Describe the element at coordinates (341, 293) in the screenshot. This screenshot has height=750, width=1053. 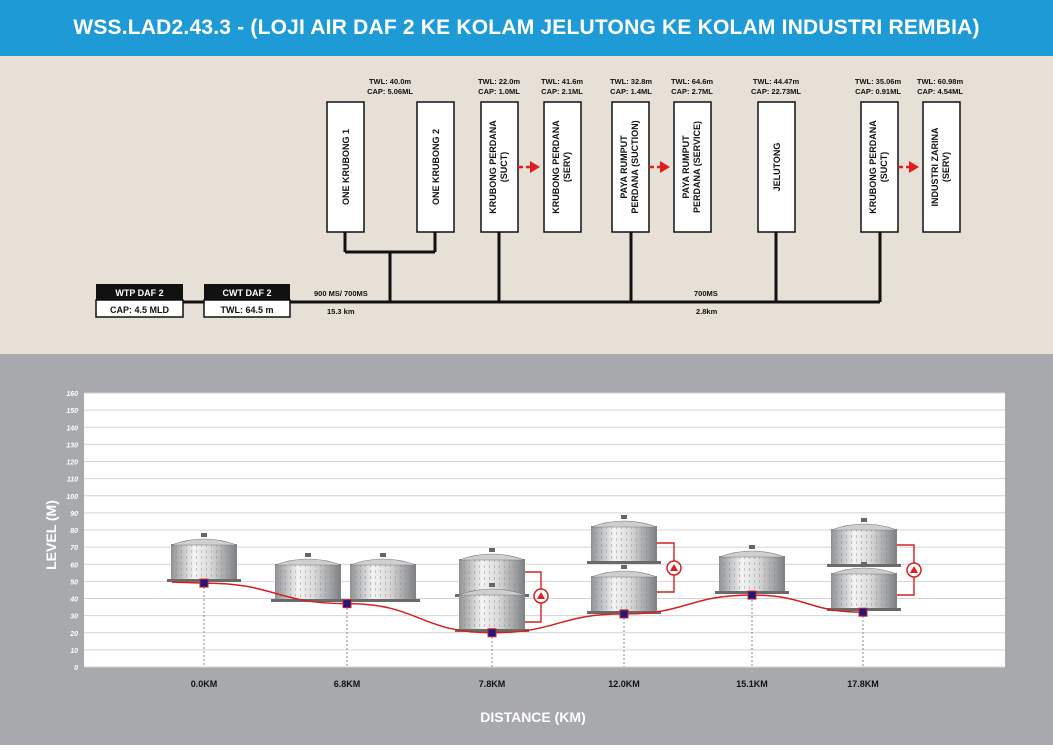
I see `pipe-size-label-1: 900 MS/ 700MS` at that location.